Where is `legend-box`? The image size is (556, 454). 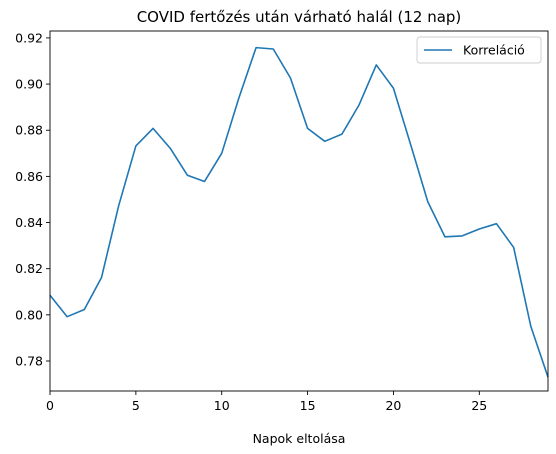
legend-box is located at coordinates (479, 50).